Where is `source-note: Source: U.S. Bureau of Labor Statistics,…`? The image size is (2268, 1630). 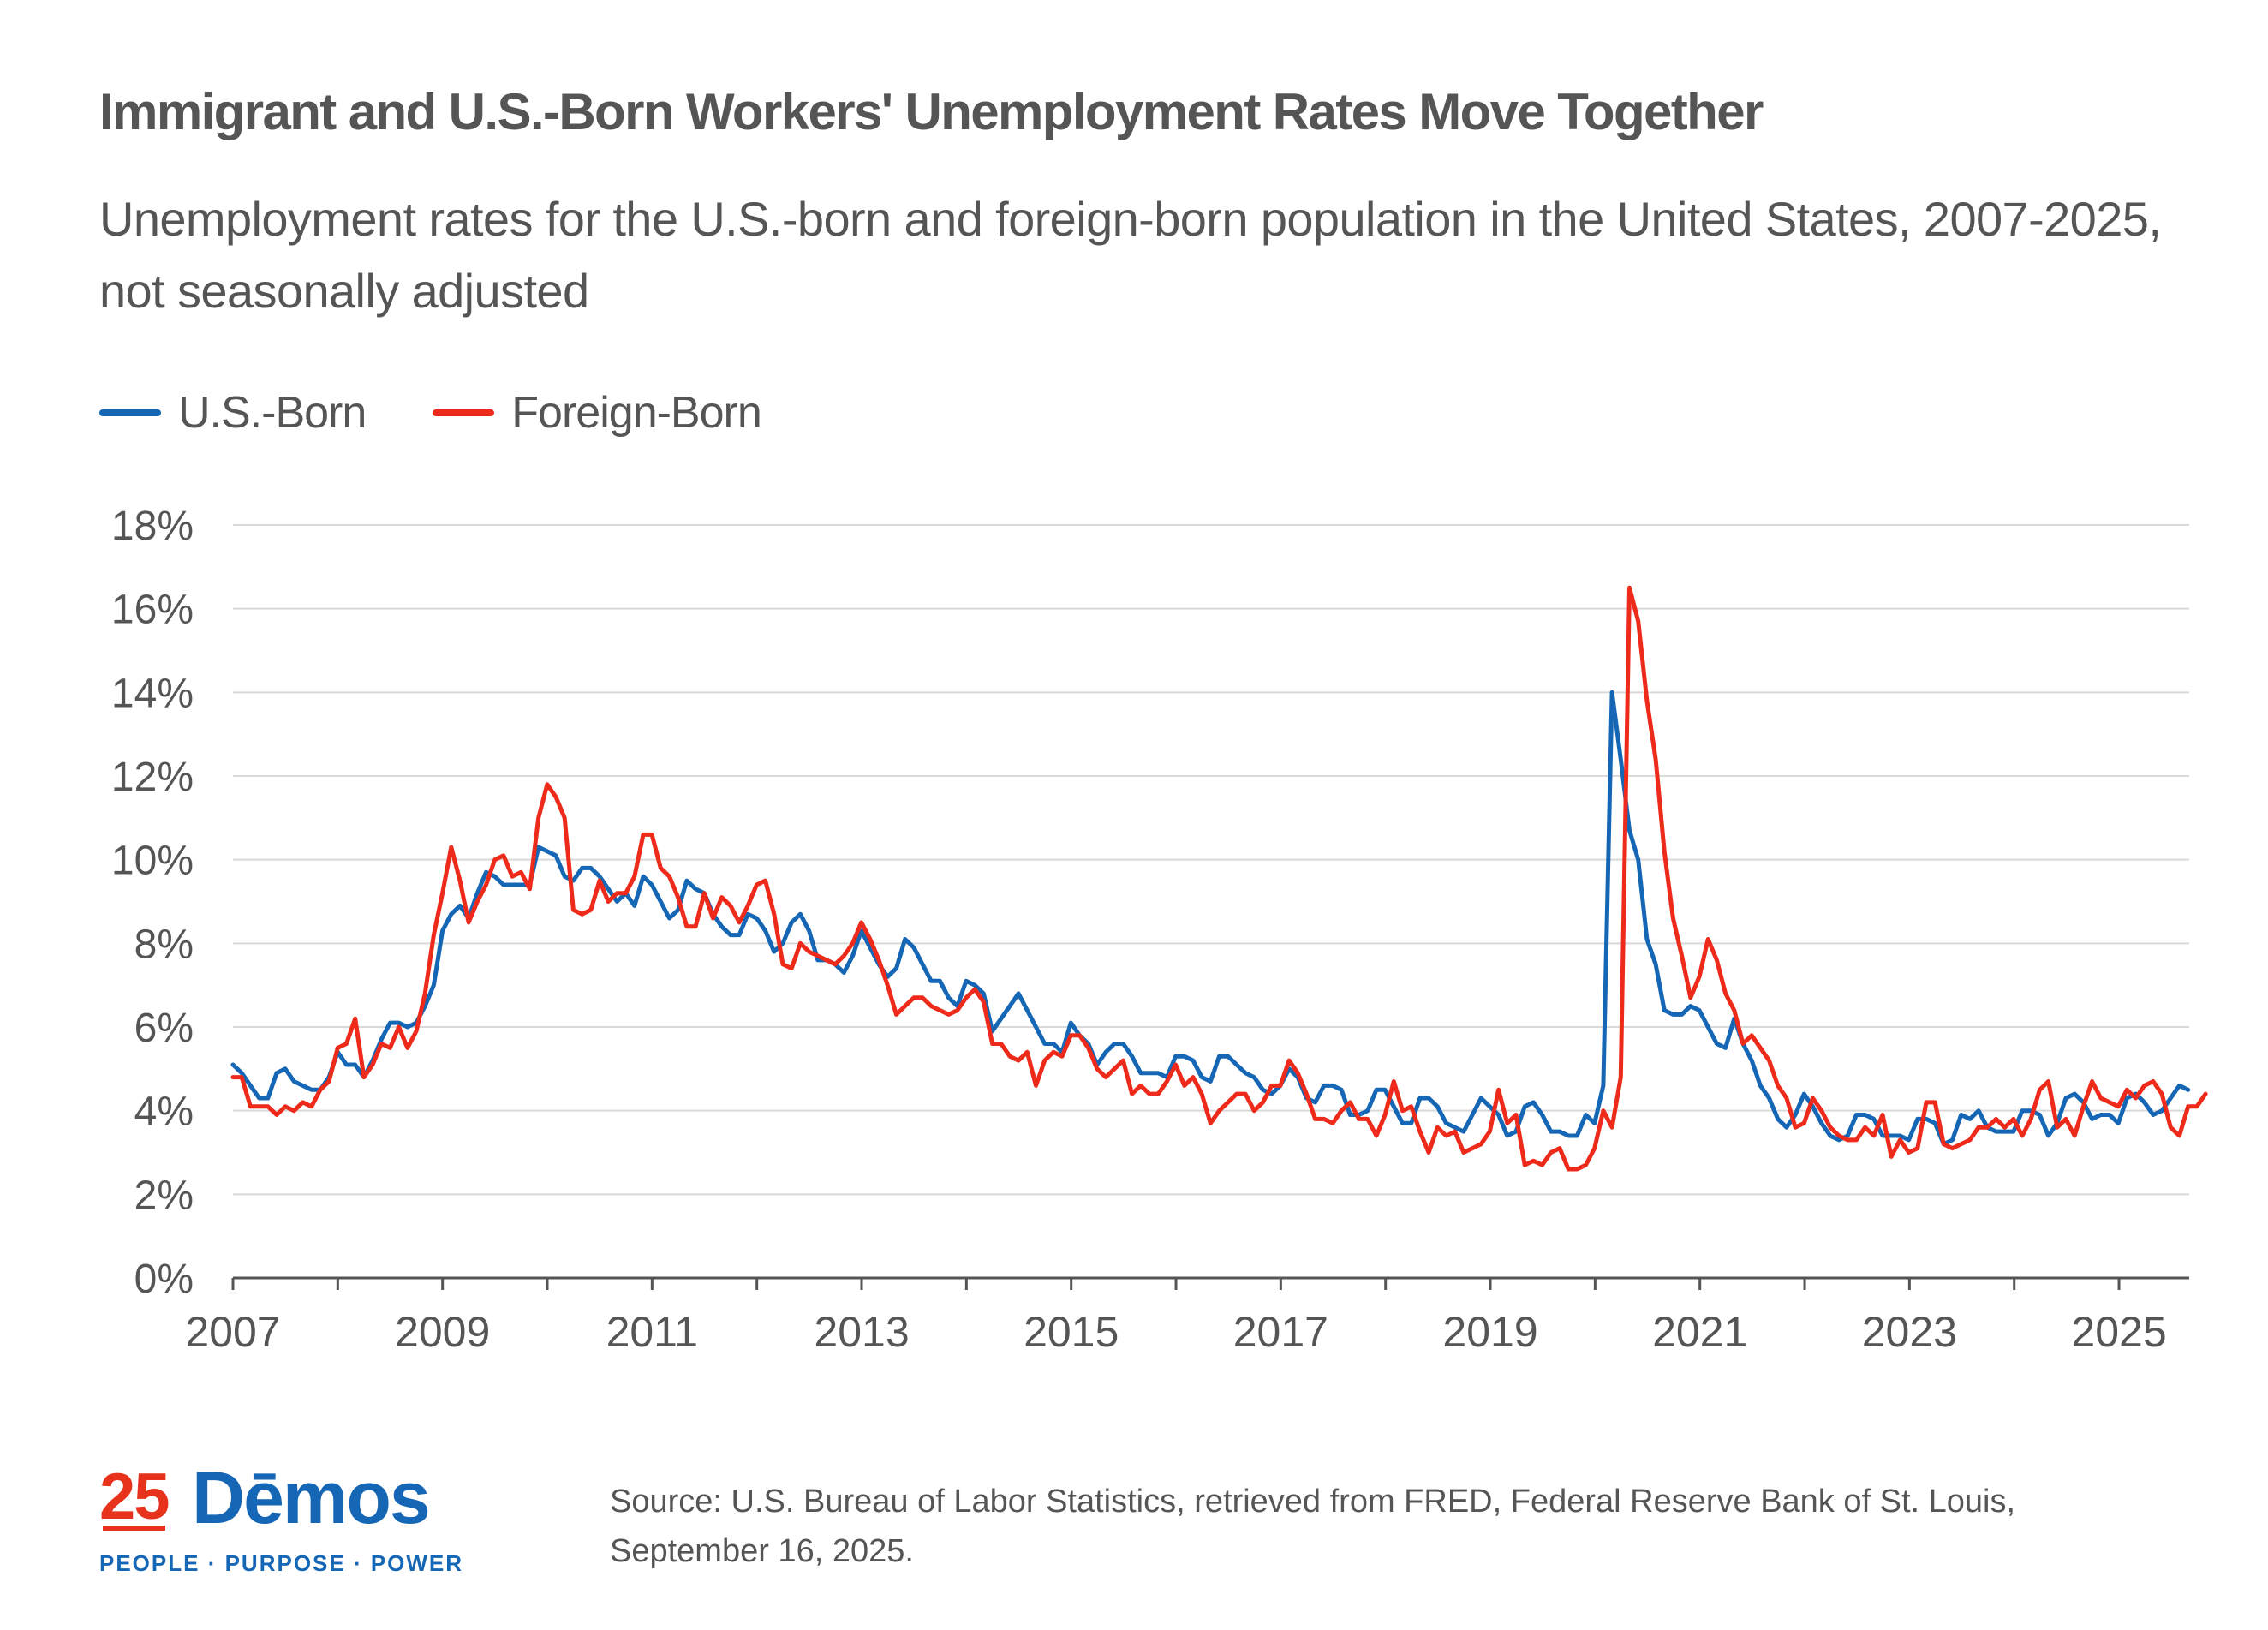 source-note: Source: U.S. Bureau of Labor Statistics,… is located at coordinates (1313, 1526).